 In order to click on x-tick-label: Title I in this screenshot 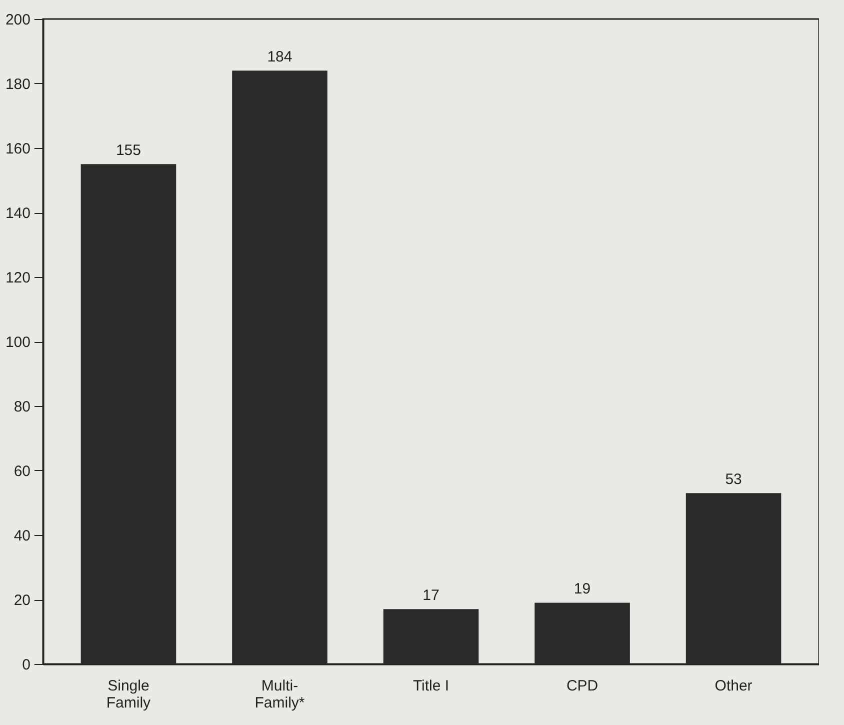, I will do `click(431, 686)`.